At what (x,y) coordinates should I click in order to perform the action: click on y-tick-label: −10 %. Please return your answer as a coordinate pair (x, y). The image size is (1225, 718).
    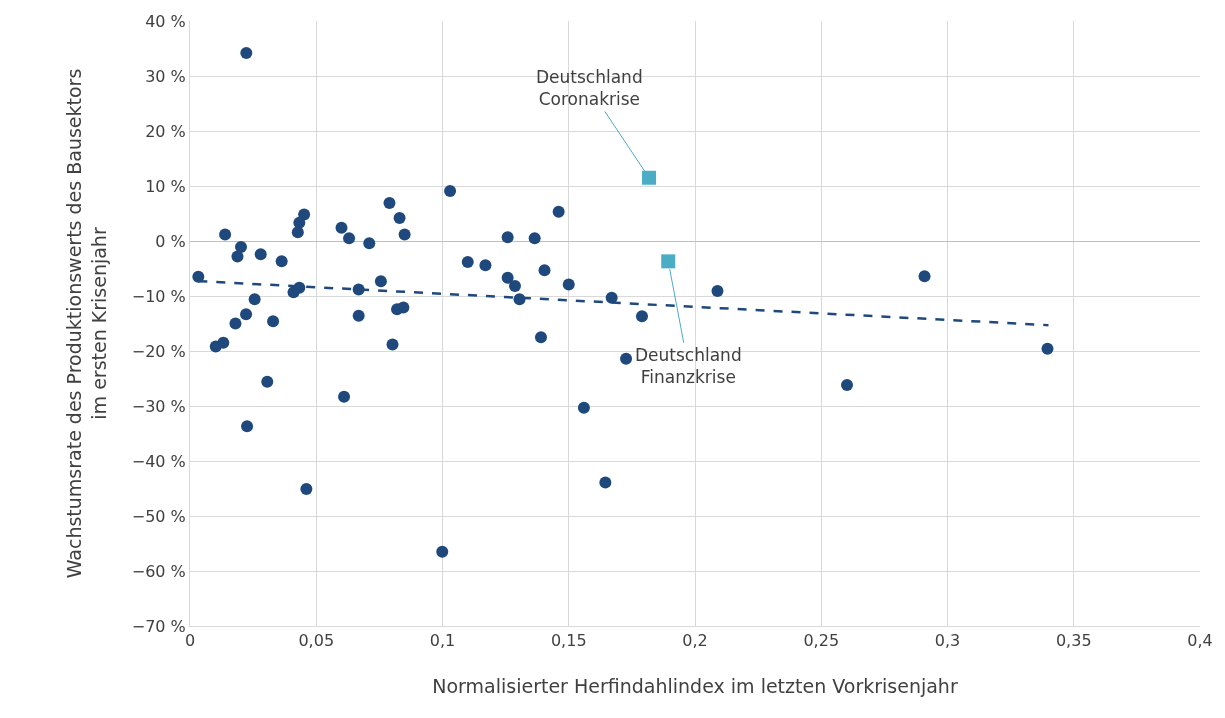
    Looking at the image, I should click on (158, 296).